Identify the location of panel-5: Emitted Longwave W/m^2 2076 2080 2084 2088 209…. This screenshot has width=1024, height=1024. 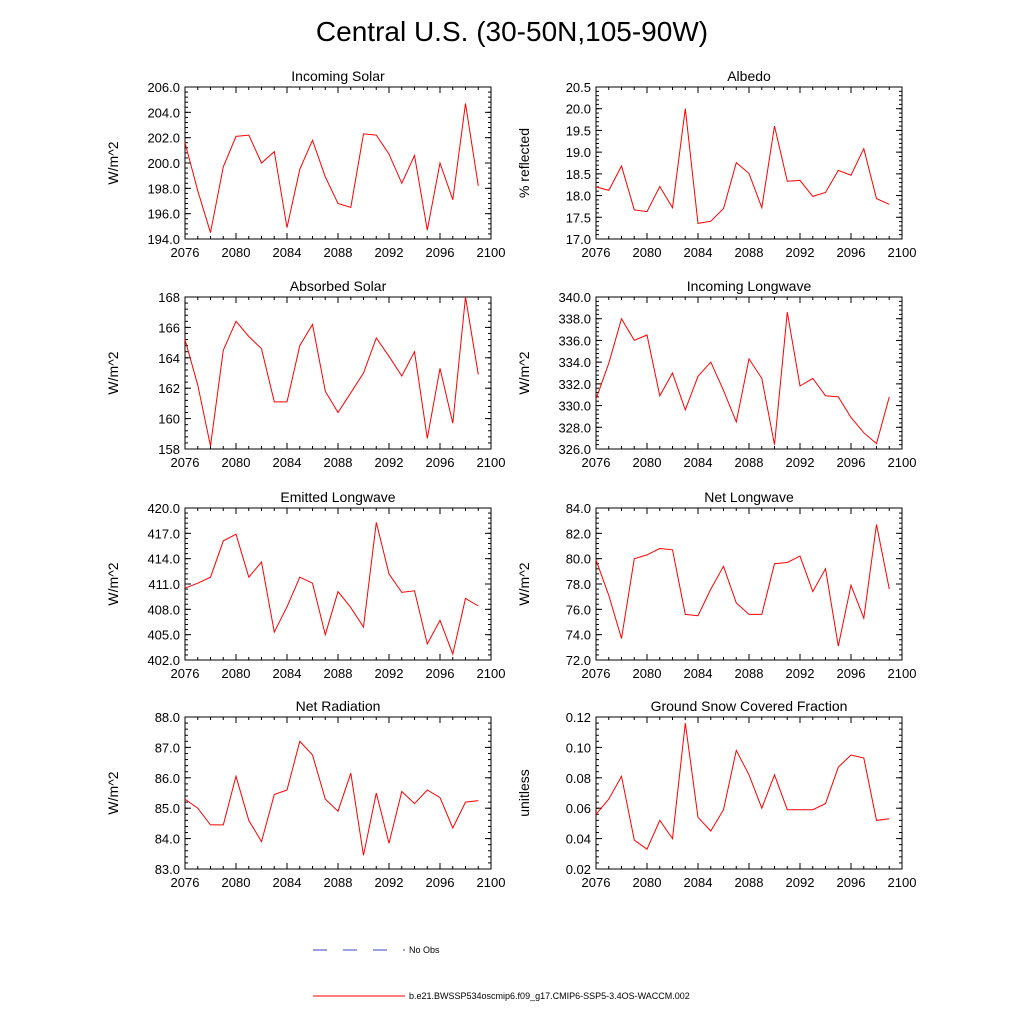
(305, 585).